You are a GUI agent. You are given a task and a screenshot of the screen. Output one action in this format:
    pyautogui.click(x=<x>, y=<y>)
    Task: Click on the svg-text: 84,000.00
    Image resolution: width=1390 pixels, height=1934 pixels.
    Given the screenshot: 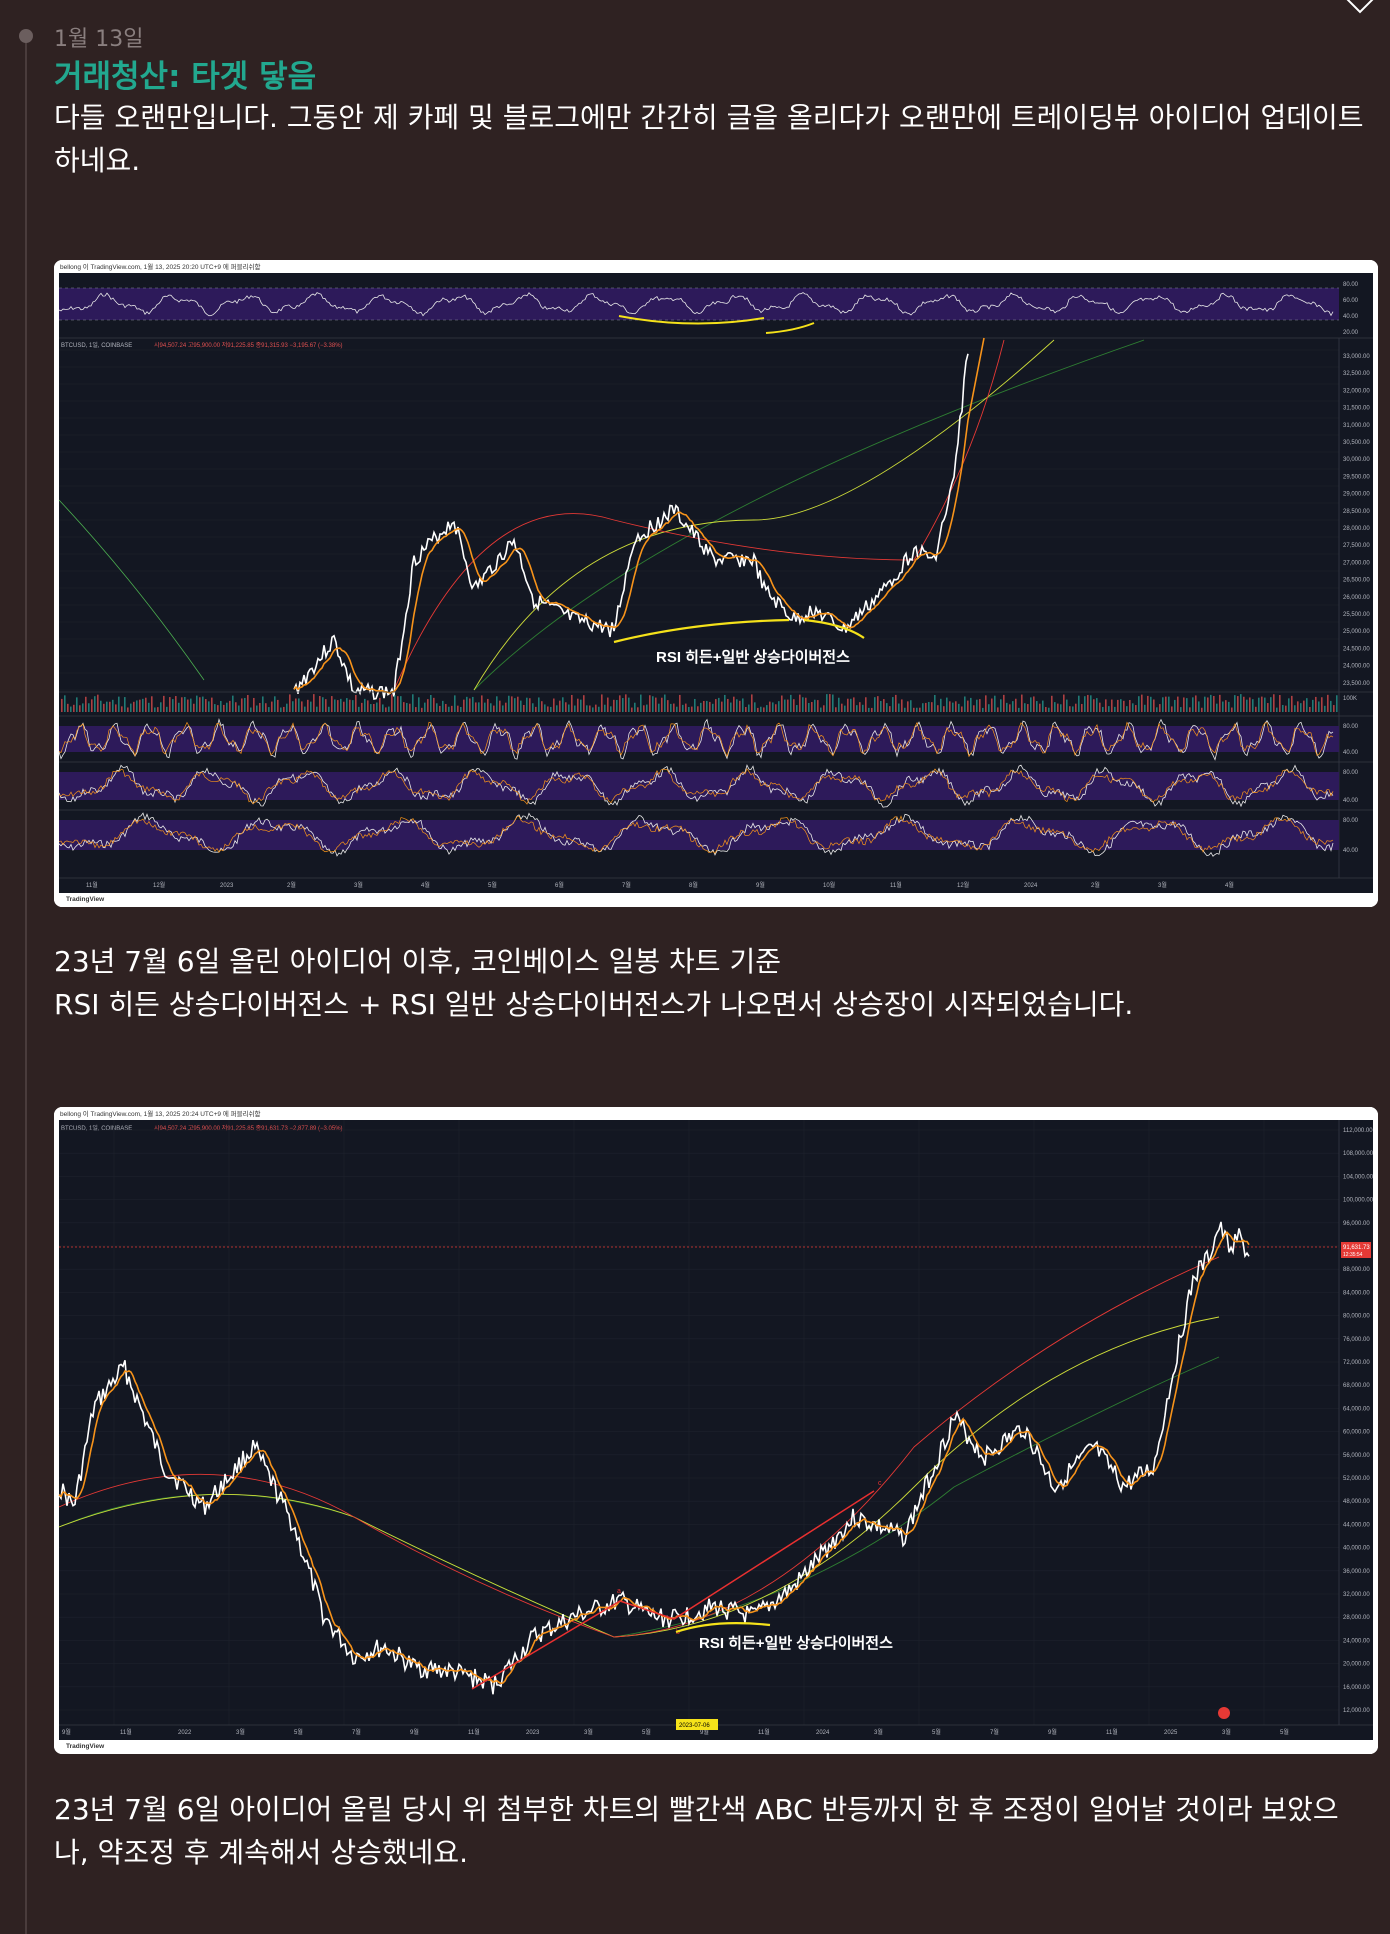 What is the action you would take?
    pyautogui.click(x=1356, y=1293)
    